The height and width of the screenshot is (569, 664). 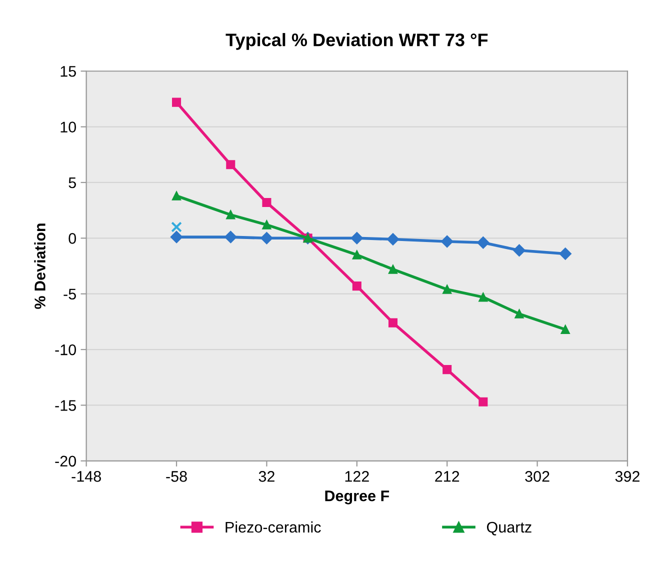 I want to click on x-tick-label: 122, so click(x=357, y=476).